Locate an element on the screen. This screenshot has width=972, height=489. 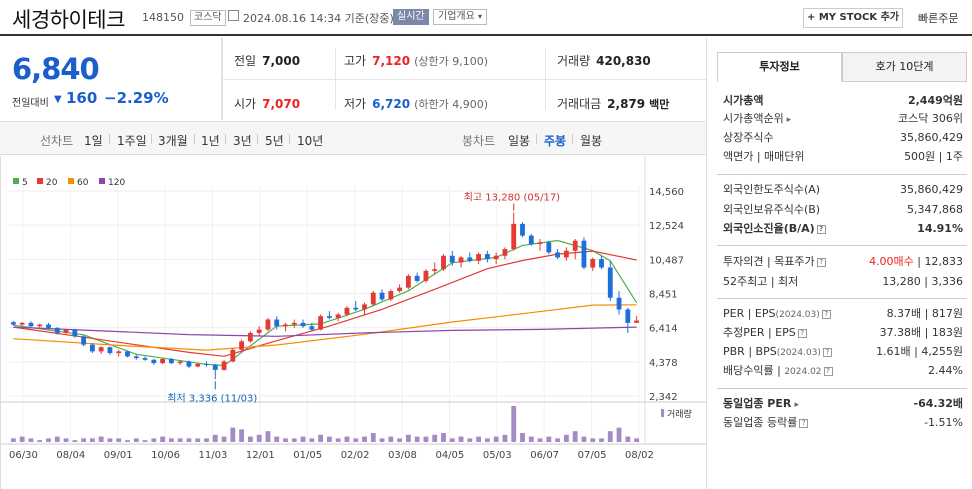
foreign-limit-row: 외국인한도주식수(A) 35,860,429 is located at coordinates (843, 189).